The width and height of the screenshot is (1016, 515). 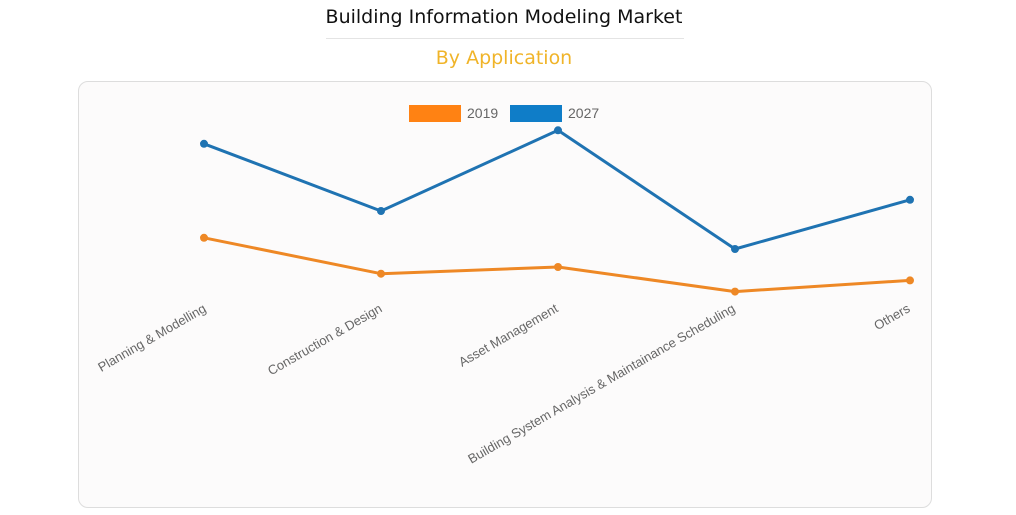 I want to click on legend-swatch-2027, so click(x=536, y=113).